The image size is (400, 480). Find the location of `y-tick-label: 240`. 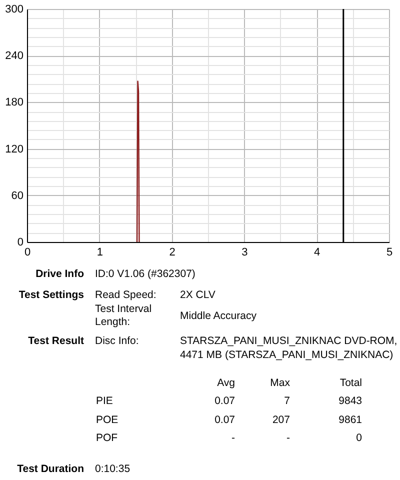

y-tick-label: 240 is located at coordinates (14, 56).